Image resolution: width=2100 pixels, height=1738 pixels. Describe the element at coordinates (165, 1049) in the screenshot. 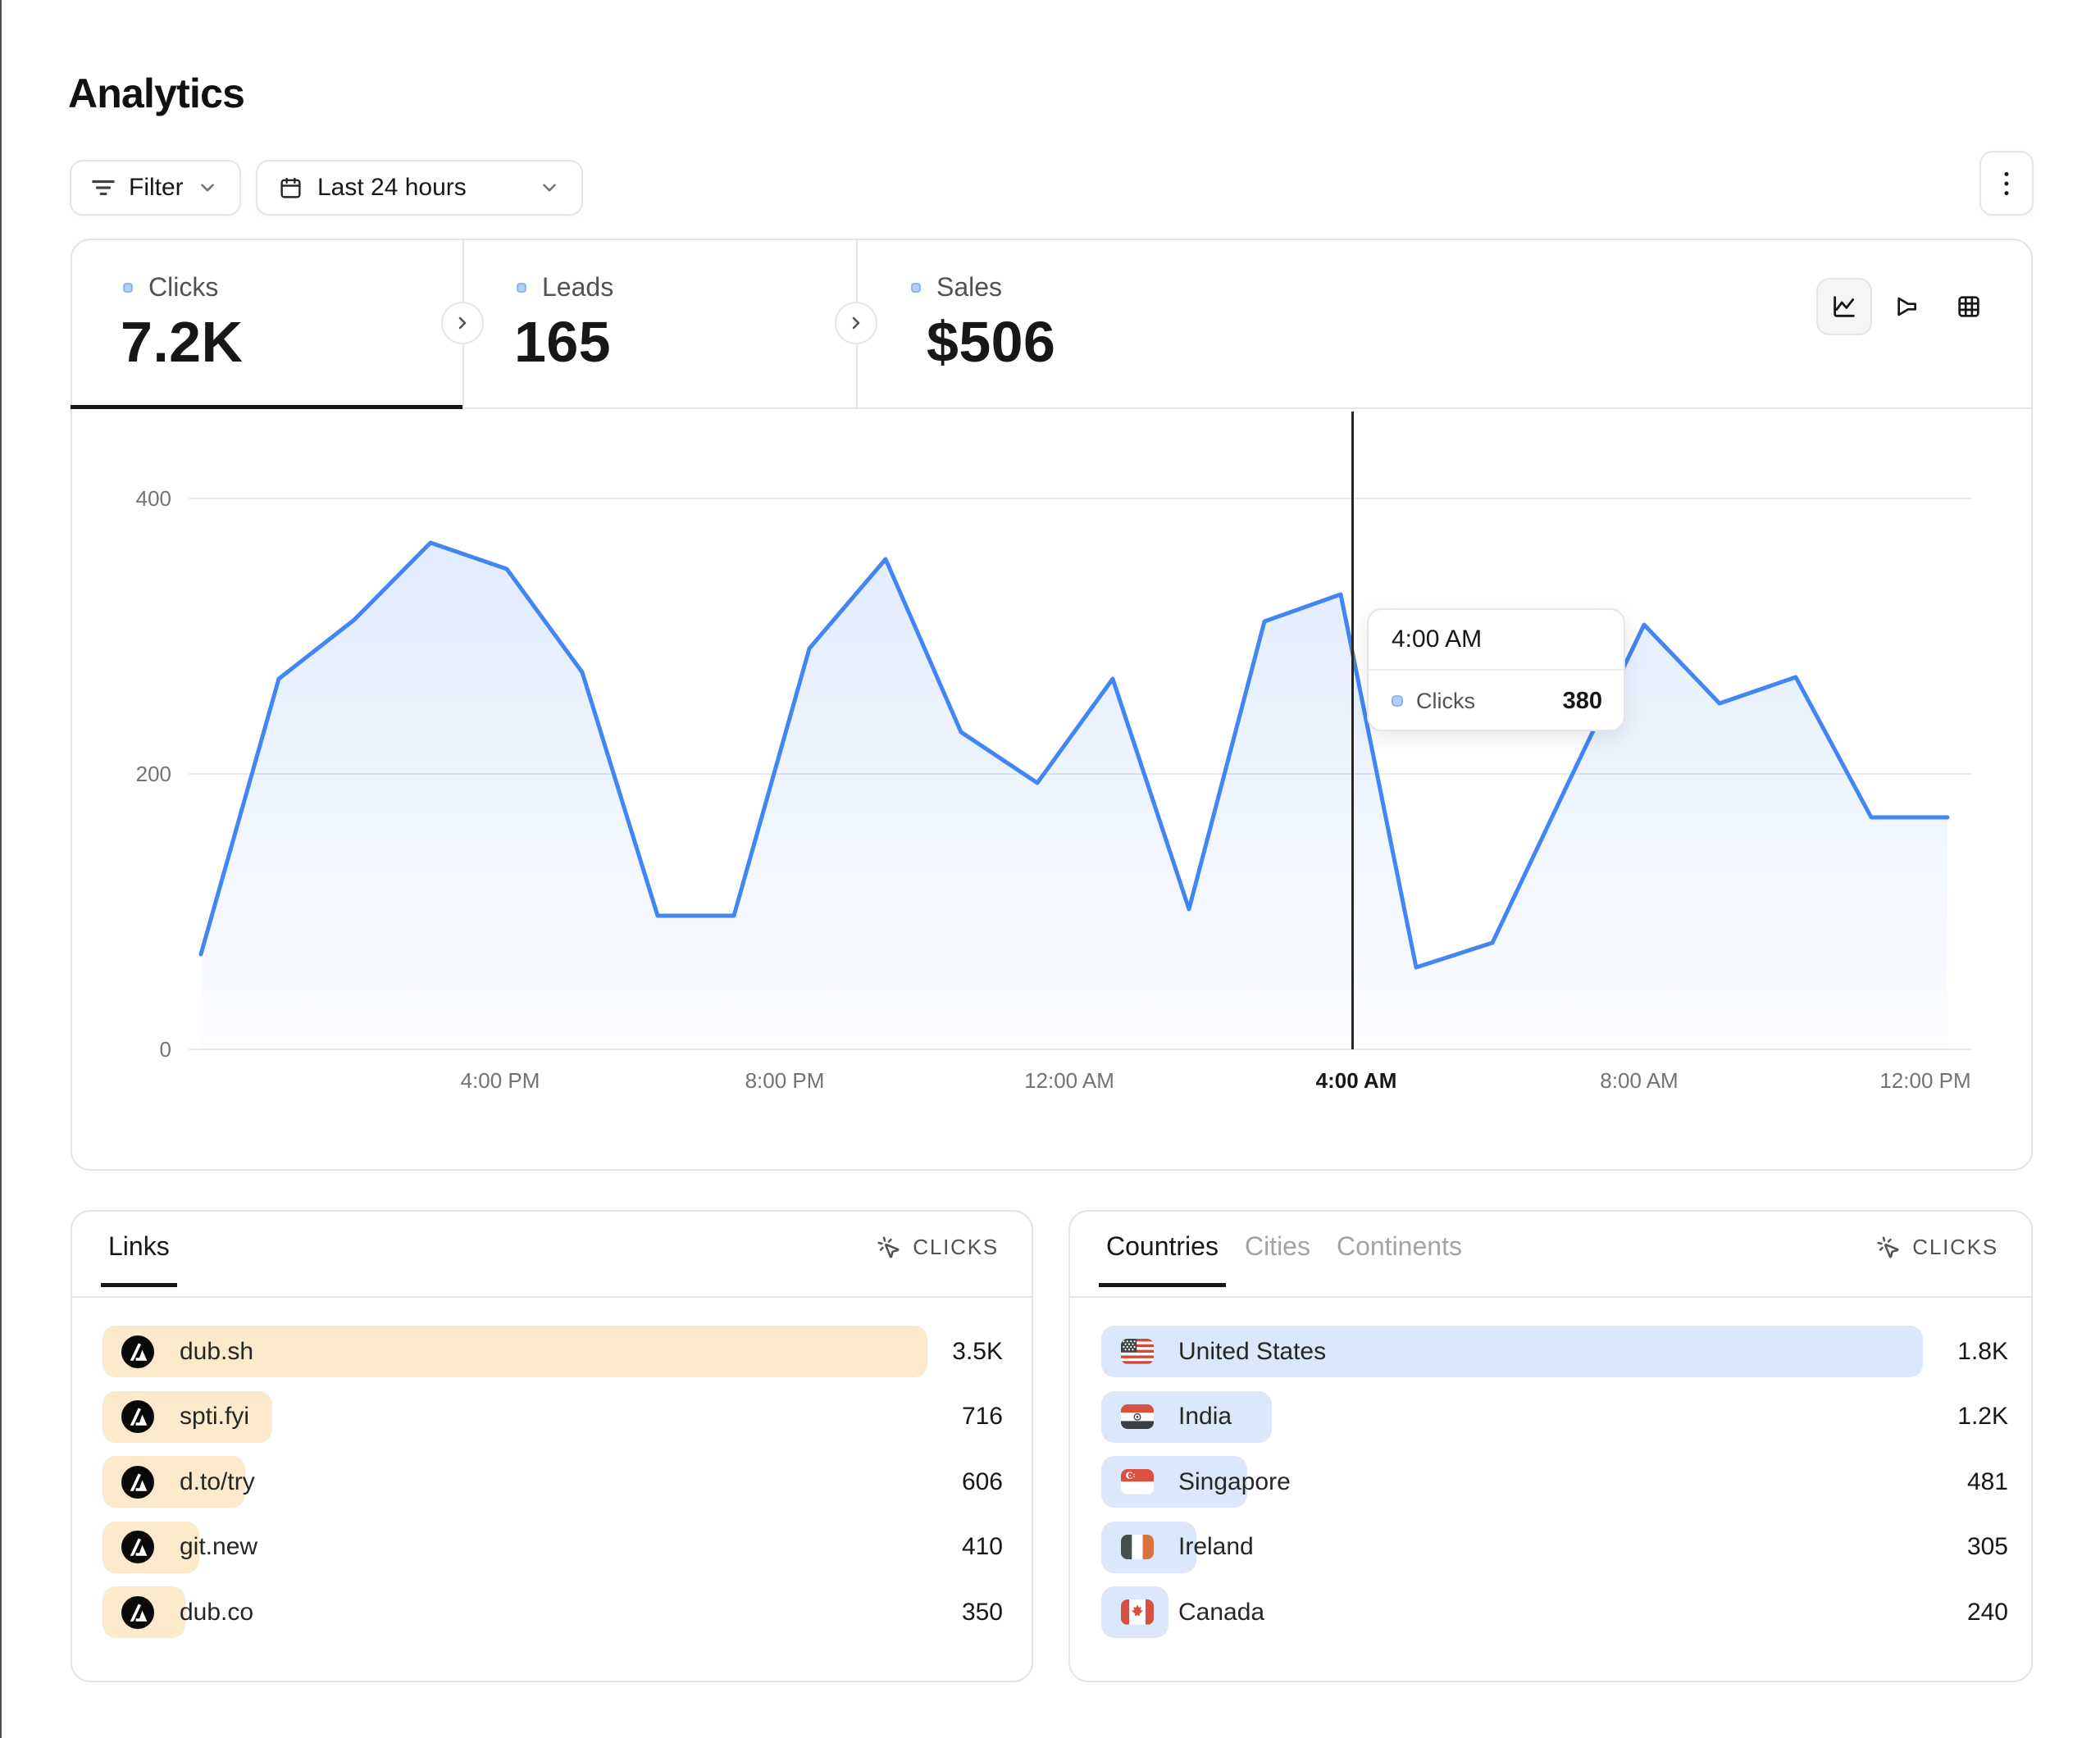

I see `svg-text: 0` at that location.